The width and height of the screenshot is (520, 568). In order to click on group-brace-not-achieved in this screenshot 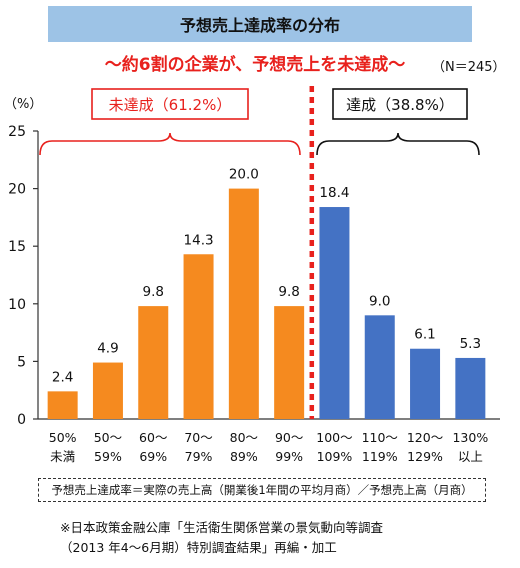, I will do `click(170, 144)`.